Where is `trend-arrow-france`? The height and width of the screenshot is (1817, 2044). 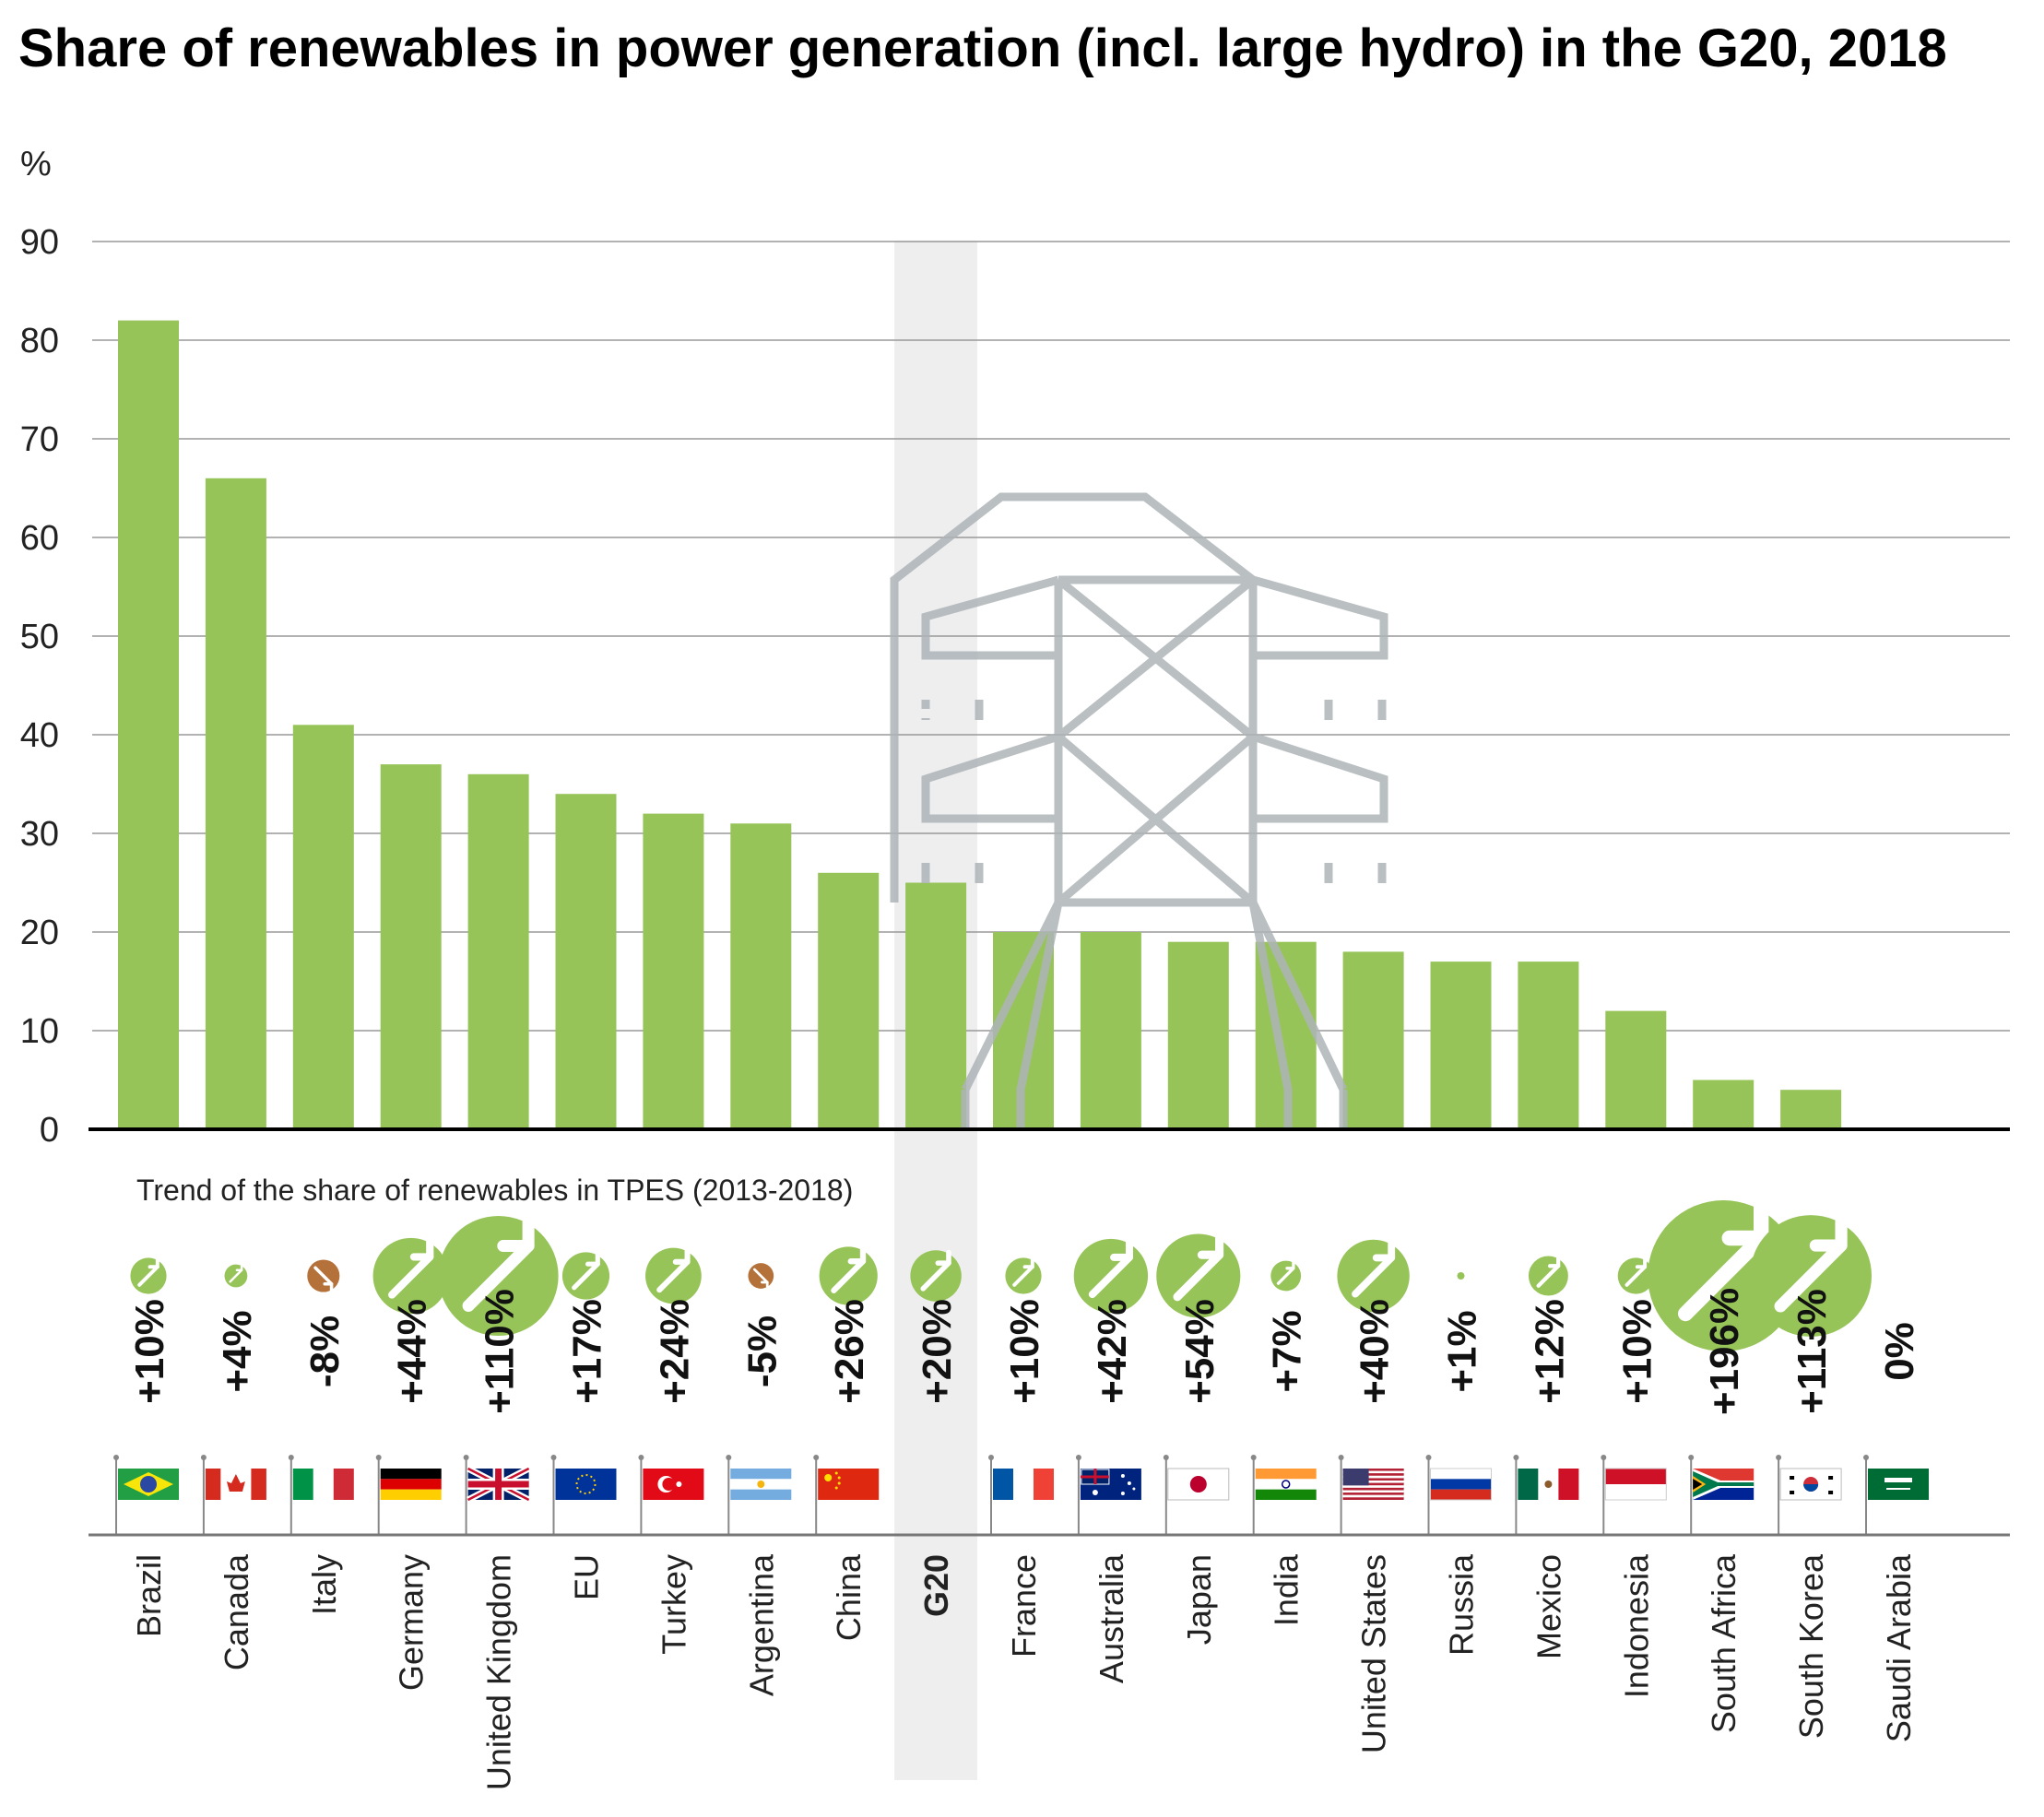
trend-arrow-france is located at coordinates (1023, 1275).